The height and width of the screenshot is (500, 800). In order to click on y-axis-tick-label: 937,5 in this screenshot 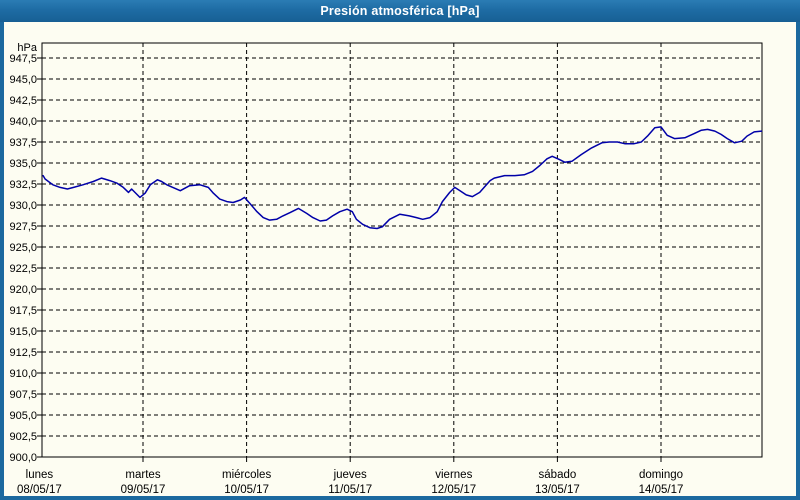, I will do `click(23, 143)`.